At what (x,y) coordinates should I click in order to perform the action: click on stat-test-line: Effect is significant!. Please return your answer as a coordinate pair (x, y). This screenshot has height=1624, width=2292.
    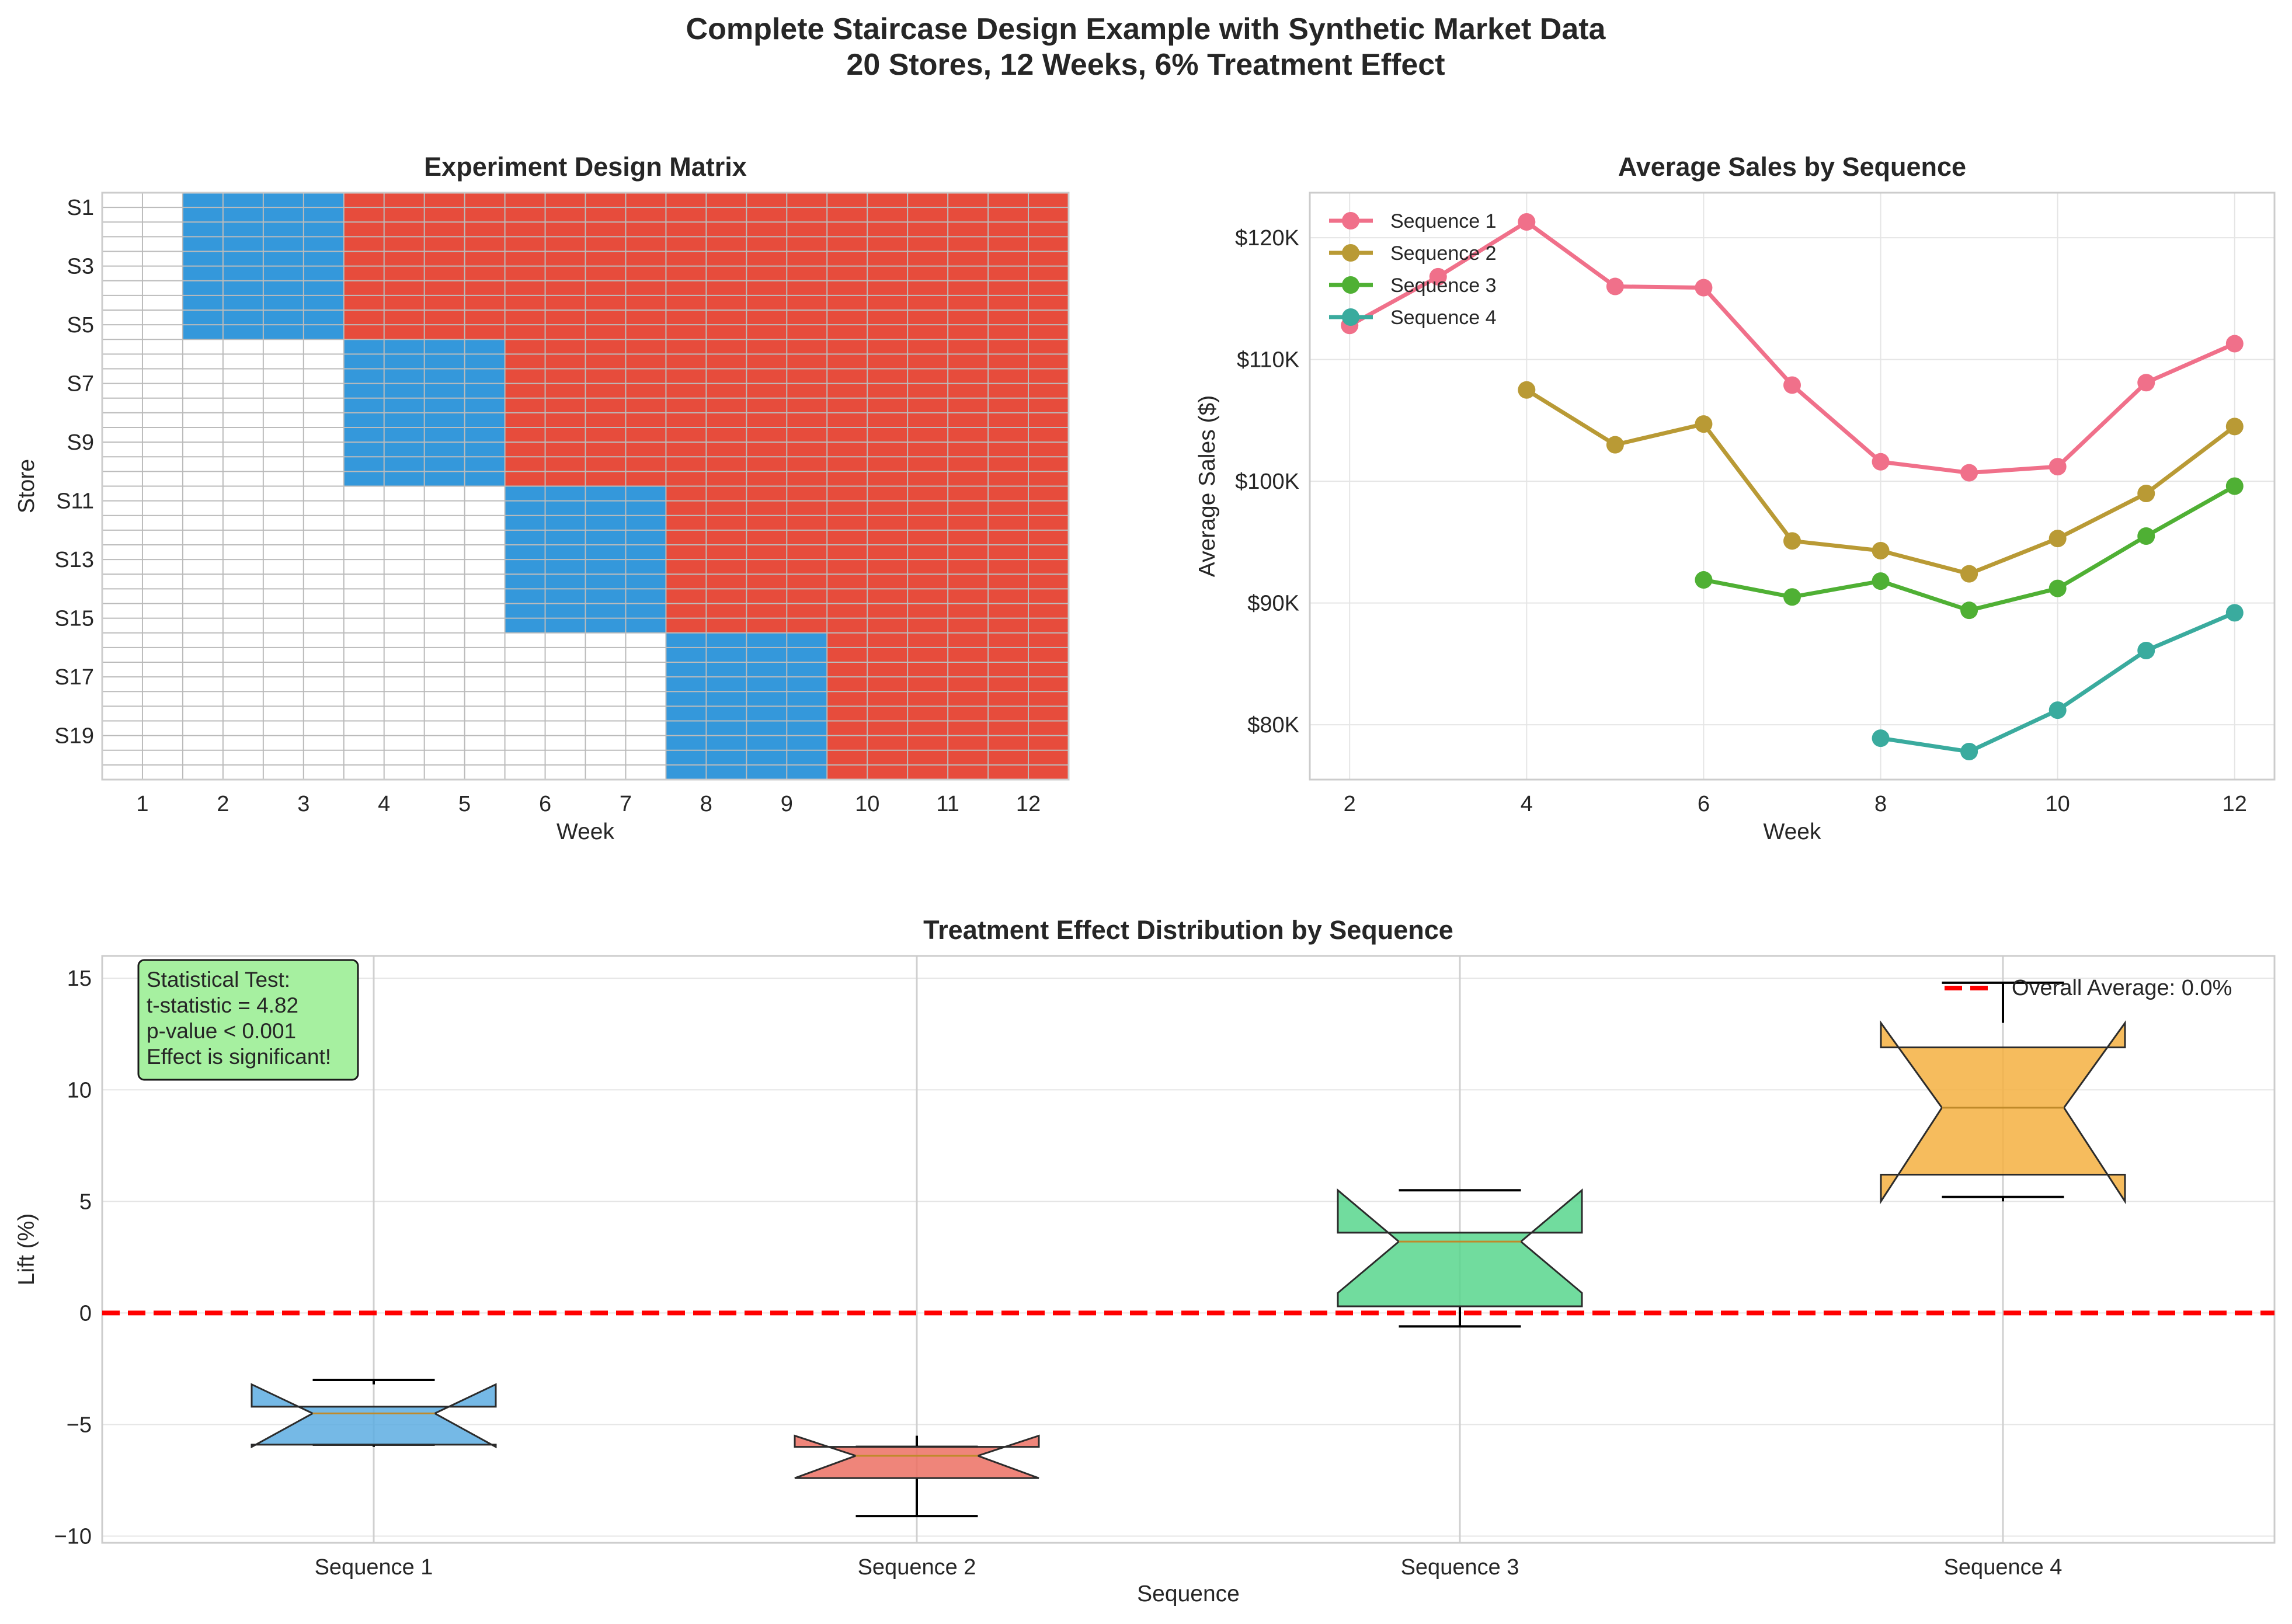
    Looking at the image, I should click on (239, 1057).